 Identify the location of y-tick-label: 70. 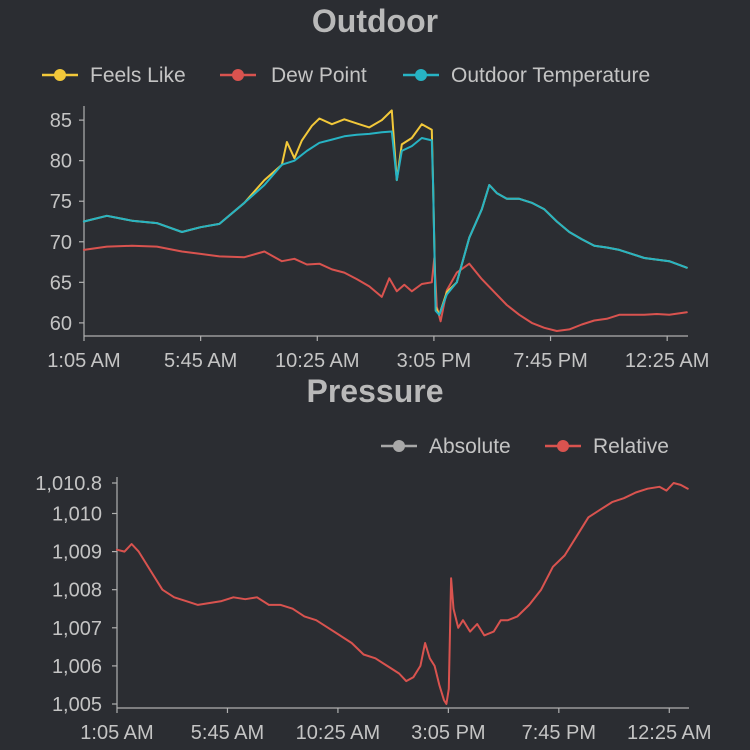
(61, 243).